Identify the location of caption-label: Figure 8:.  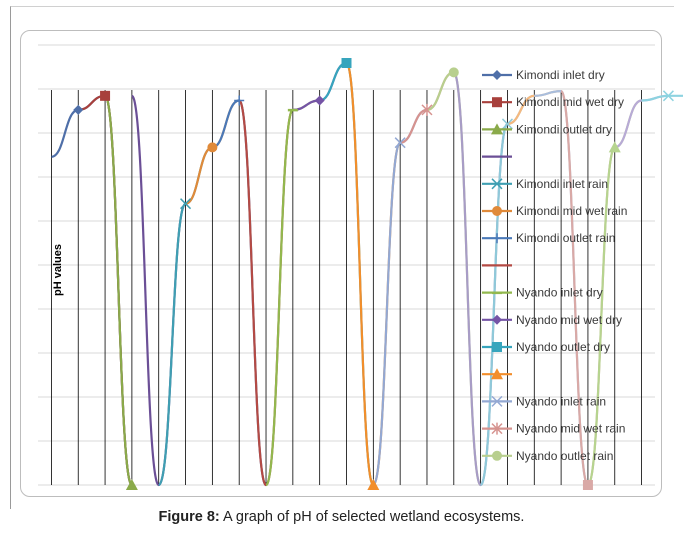
(189, 517).